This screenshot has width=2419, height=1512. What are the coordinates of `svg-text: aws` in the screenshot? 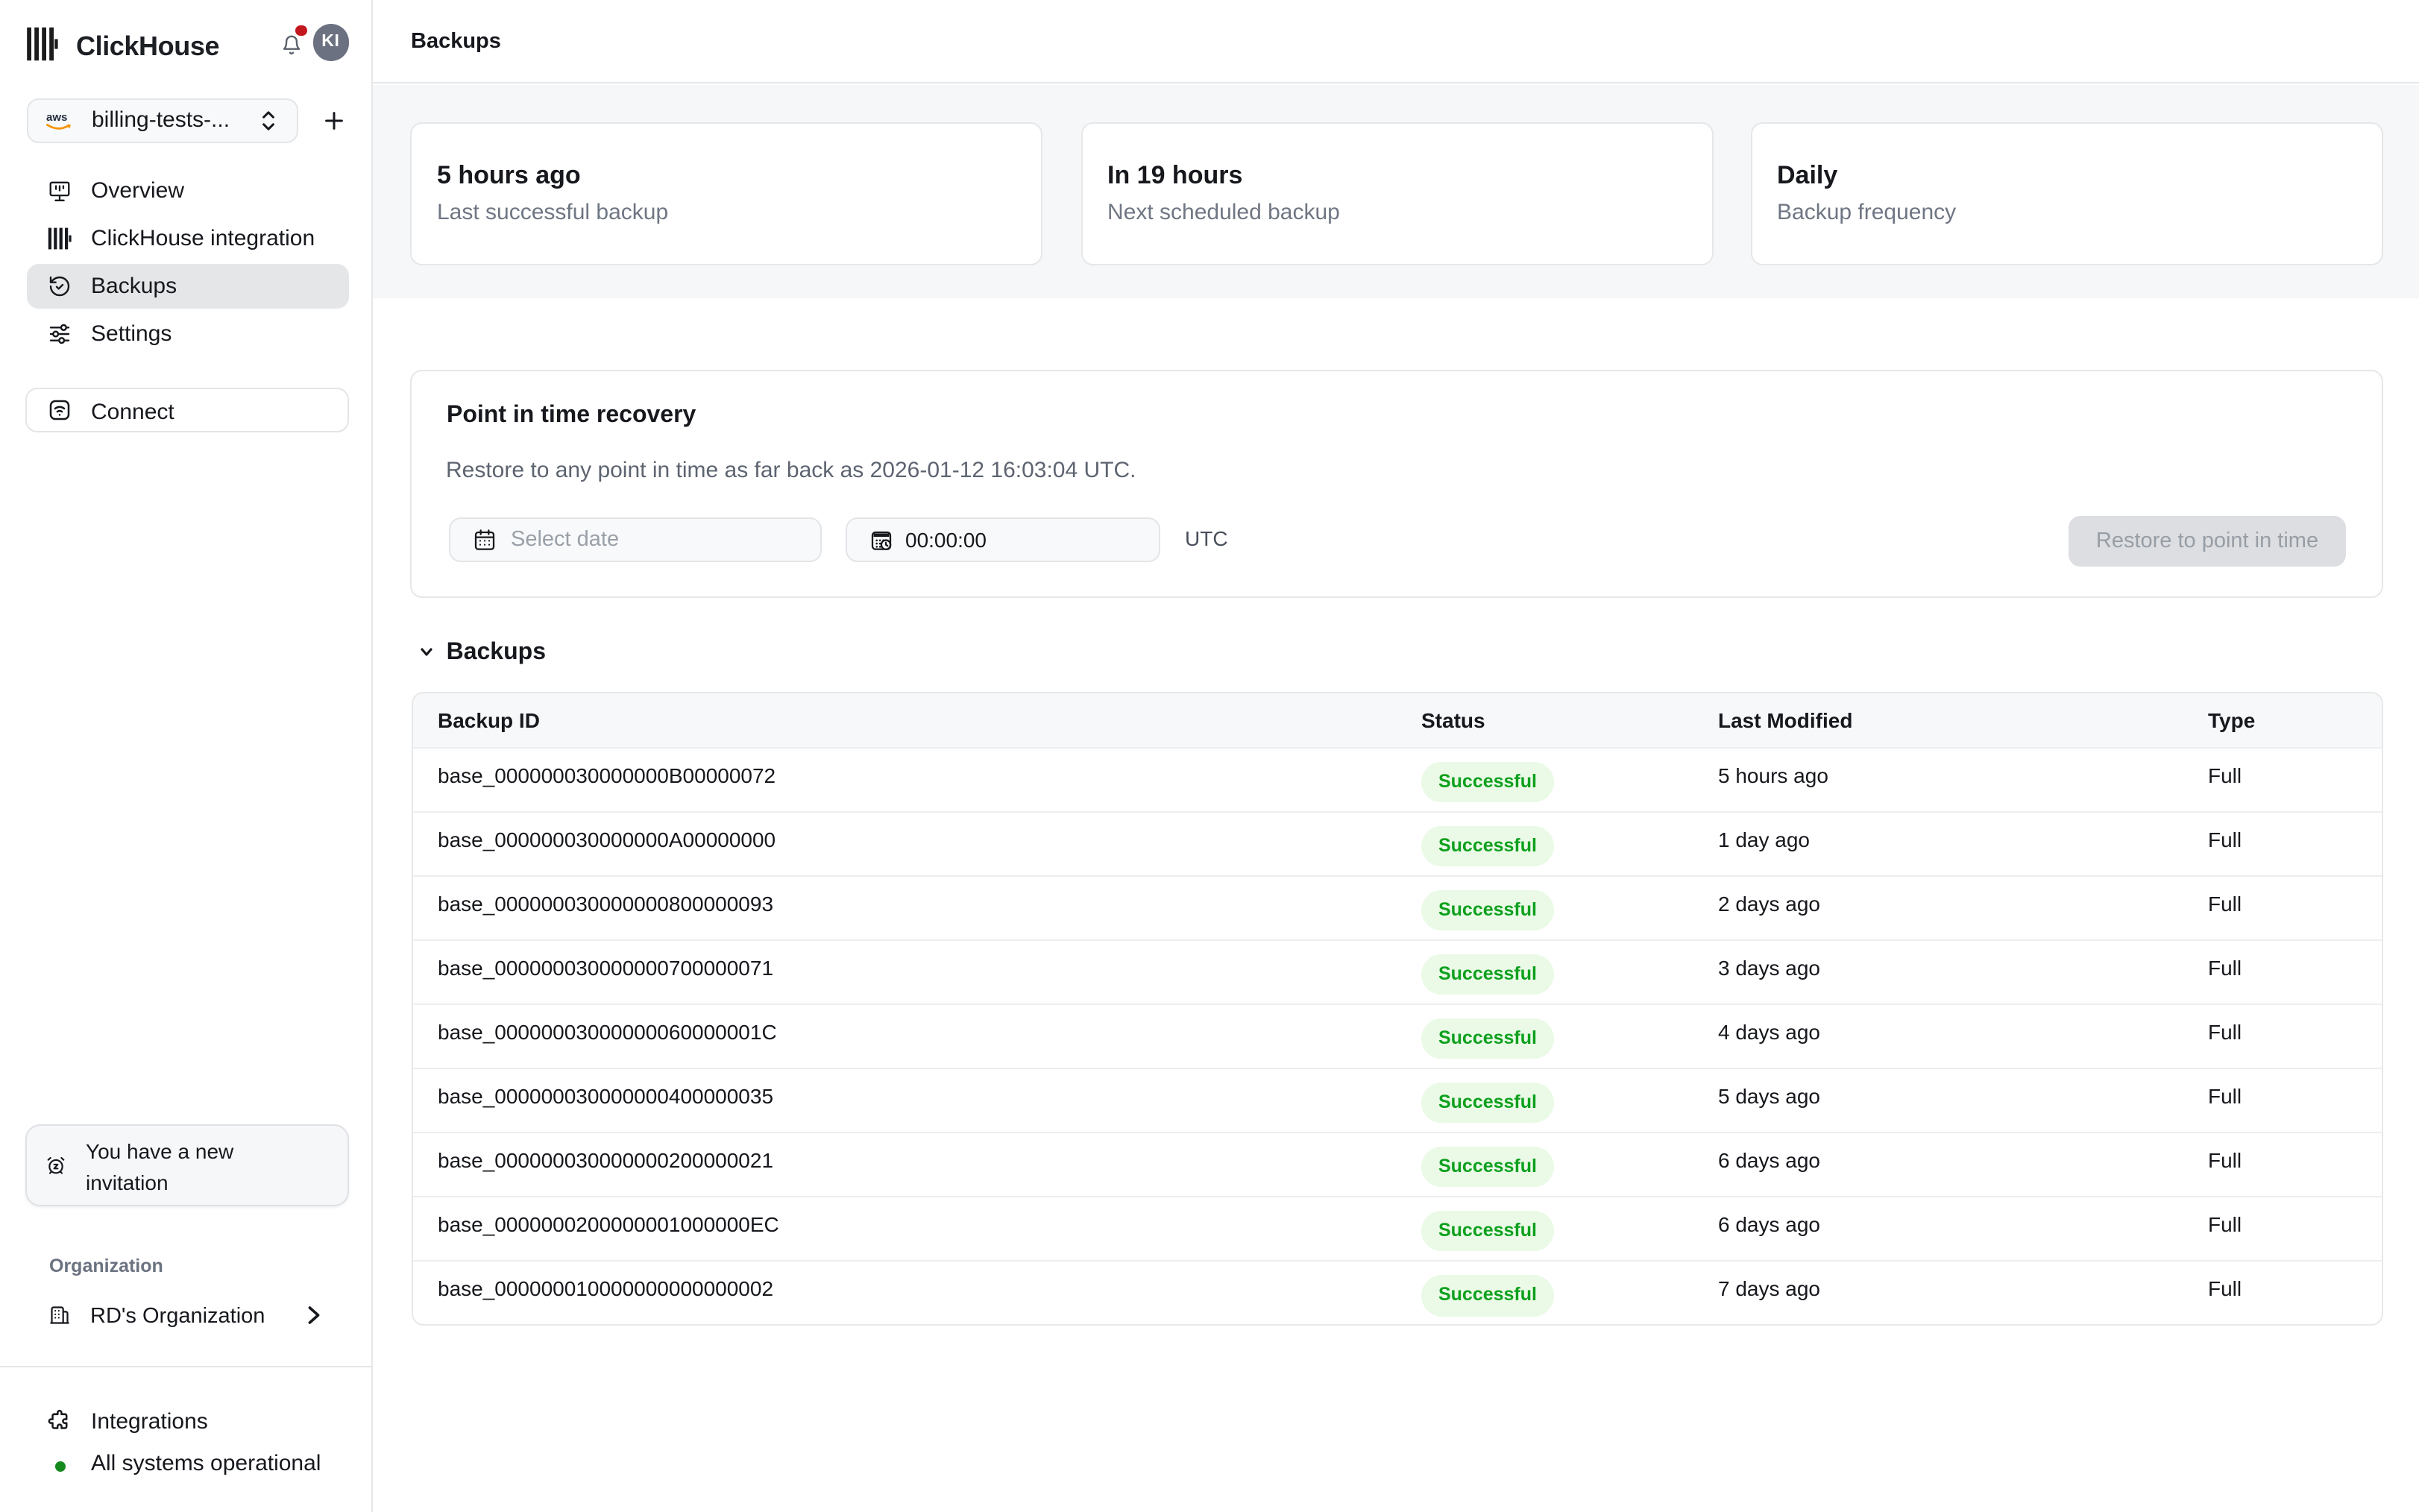 It's located at (55, 117).